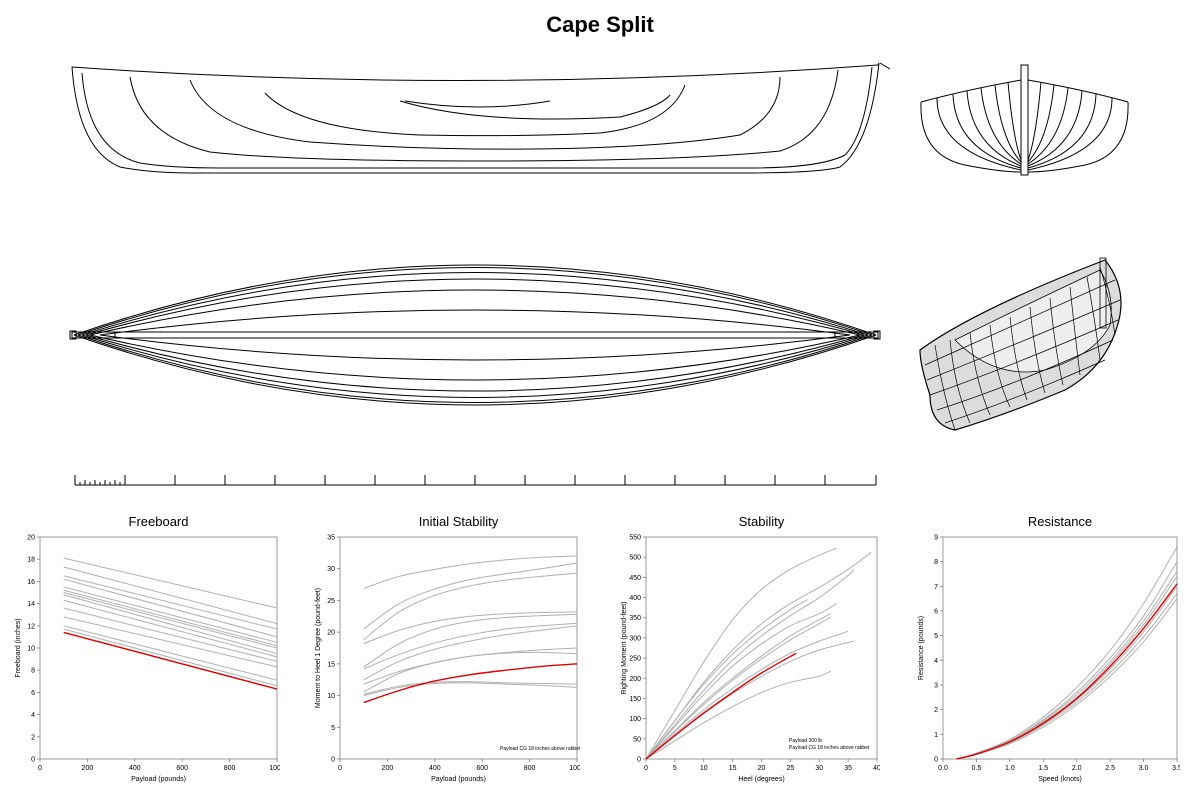  What do you see at coordinates (1077, 768) in the screenshot?
I see `x-tick-label: 2.0` at bounding box center [1077, 768].